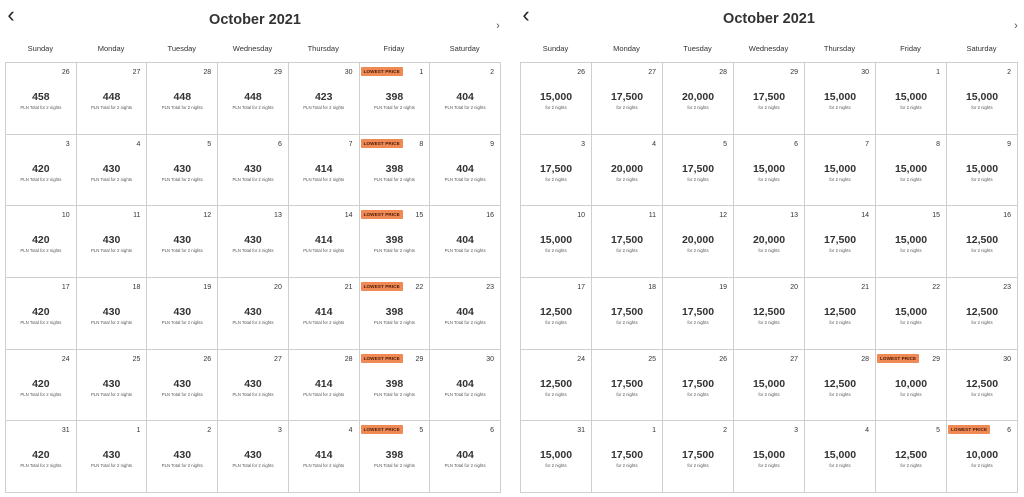  What do you see at coordinates (982, 242) in the screenshot?
I see `calendar-day-cell: 16 12,500 for 2 nights` at bounding box center [982, 242].